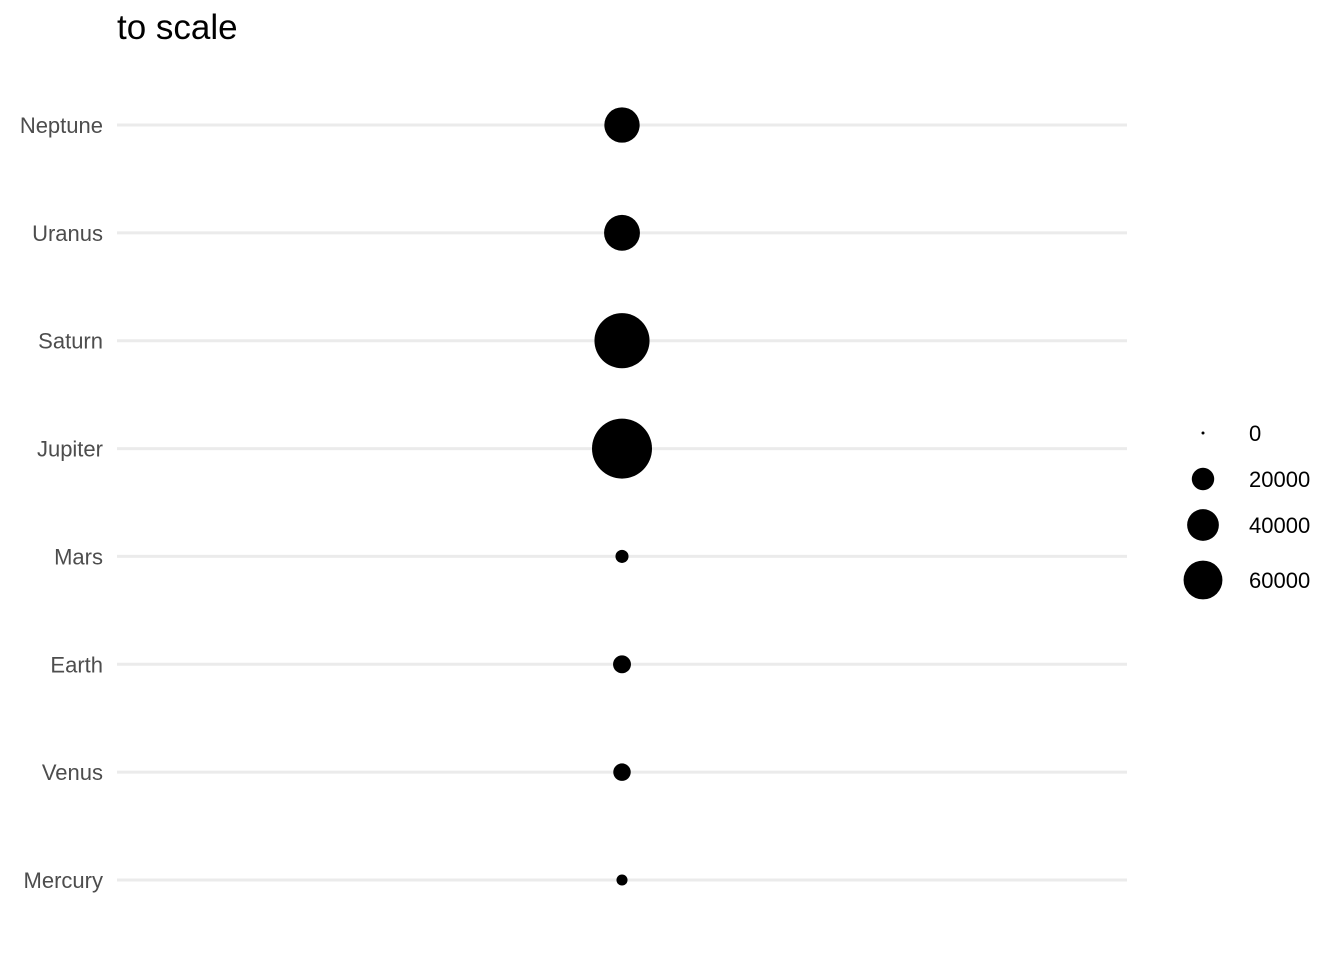  Describe the element at coordinates (67, 233) in the screenshot. I see `y-tick-label-uranus: Uranus` at that location.